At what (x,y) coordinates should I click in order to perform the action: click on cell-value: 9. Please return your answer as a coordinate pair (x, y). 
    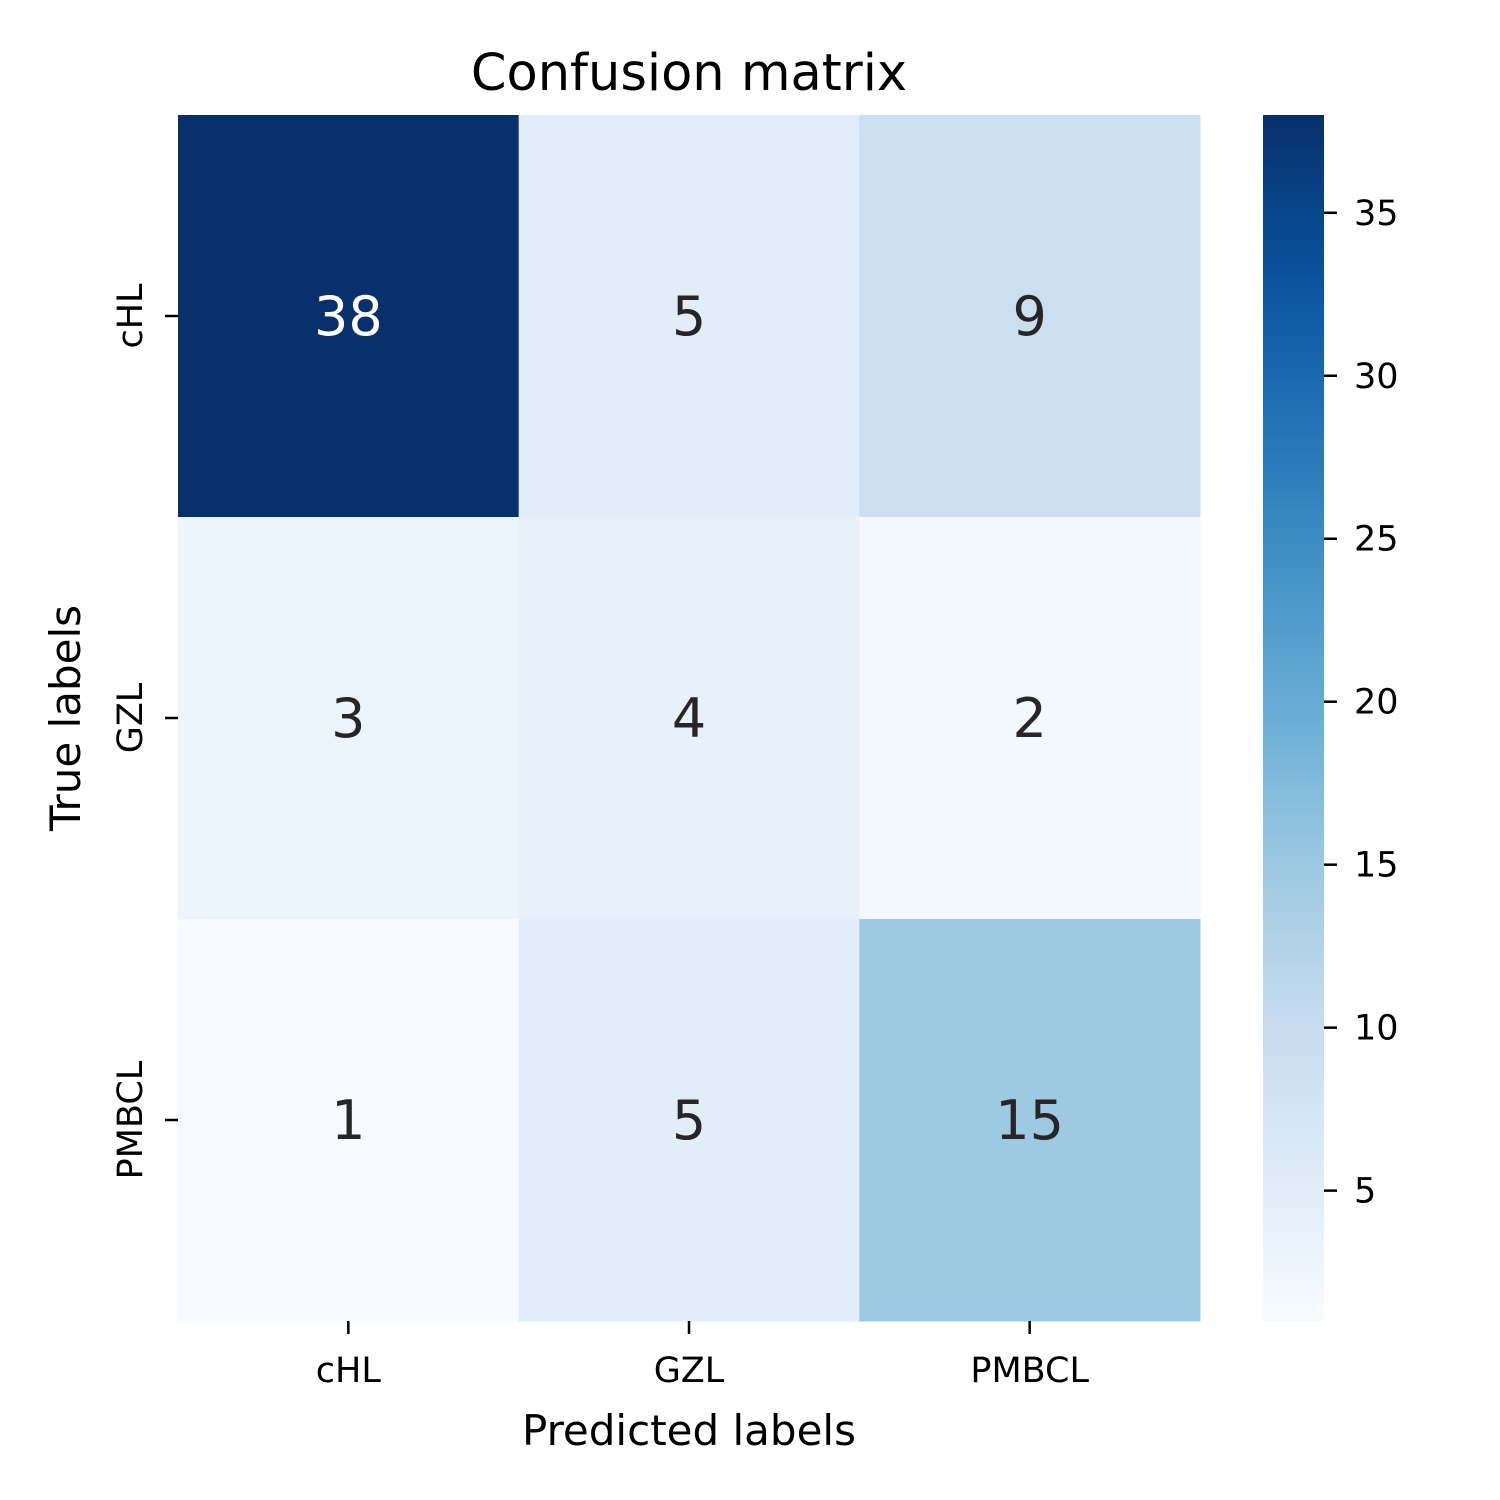
    Looking at the image, I should click on (1029, 316).